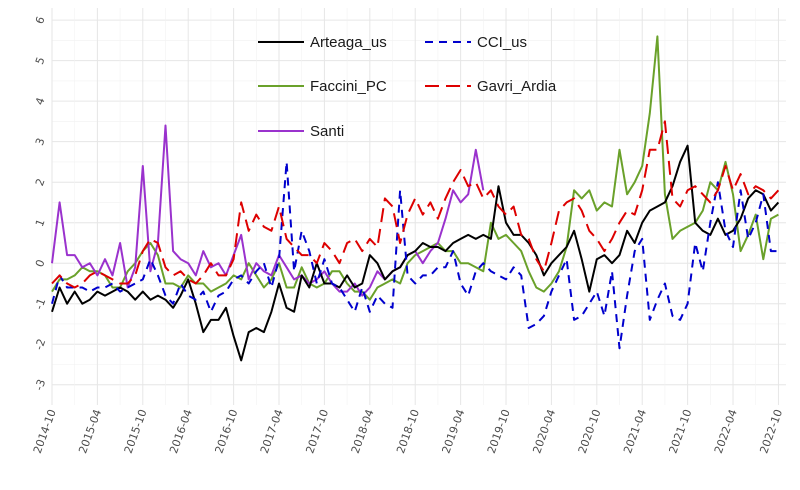 The height and width of the screenshot is (490, 800). I want to click on y-tick-label: 6, so click(40, 20).